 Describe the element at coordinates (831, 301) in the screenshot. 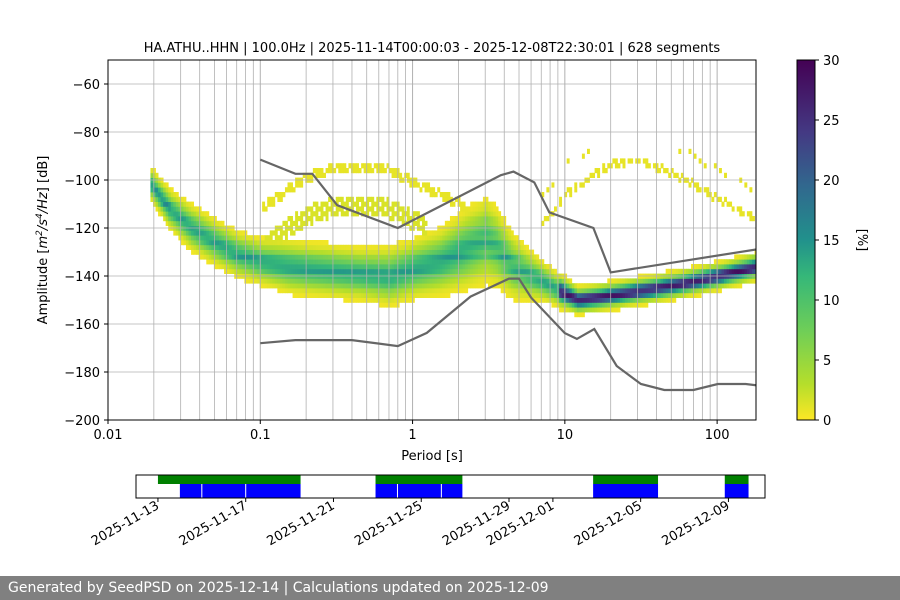

I see `colorbar-tick-label: 10` at that location.